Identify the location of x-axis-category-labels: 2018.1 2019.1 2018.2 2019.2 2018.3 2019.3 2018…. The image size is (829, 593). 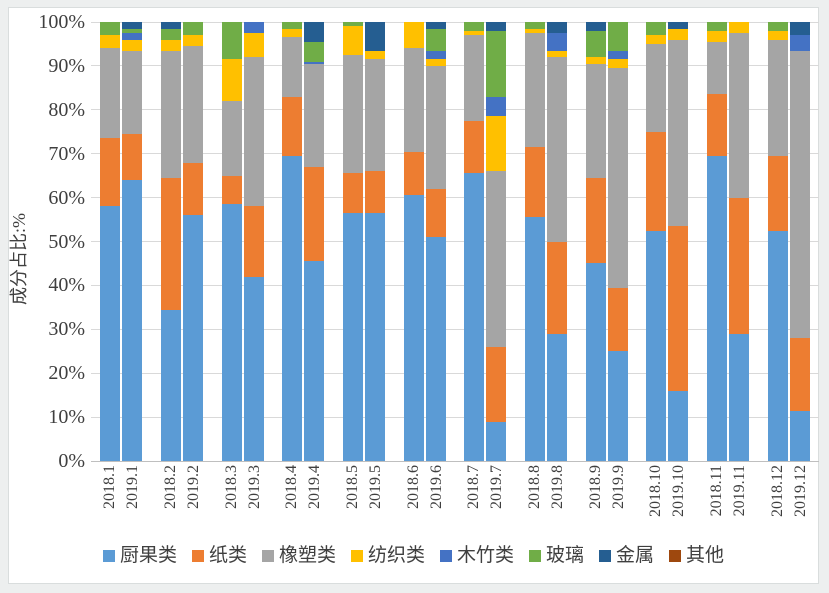
(455, 504).